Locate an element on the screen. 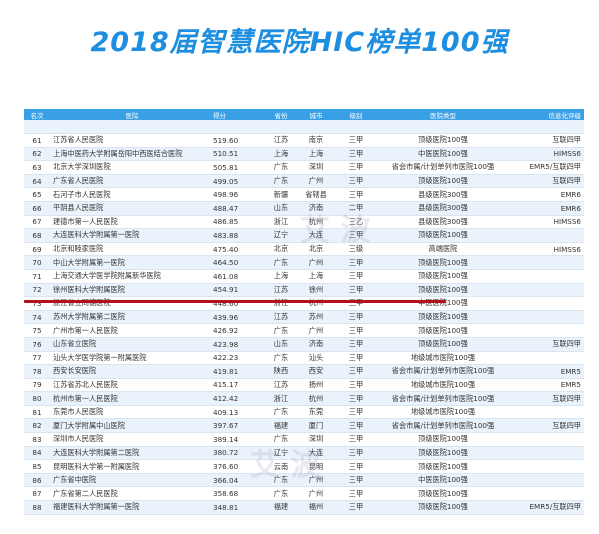 This screenshot has width=599, height=534. cell-rank: 65 is located at coordinates (37, 195).